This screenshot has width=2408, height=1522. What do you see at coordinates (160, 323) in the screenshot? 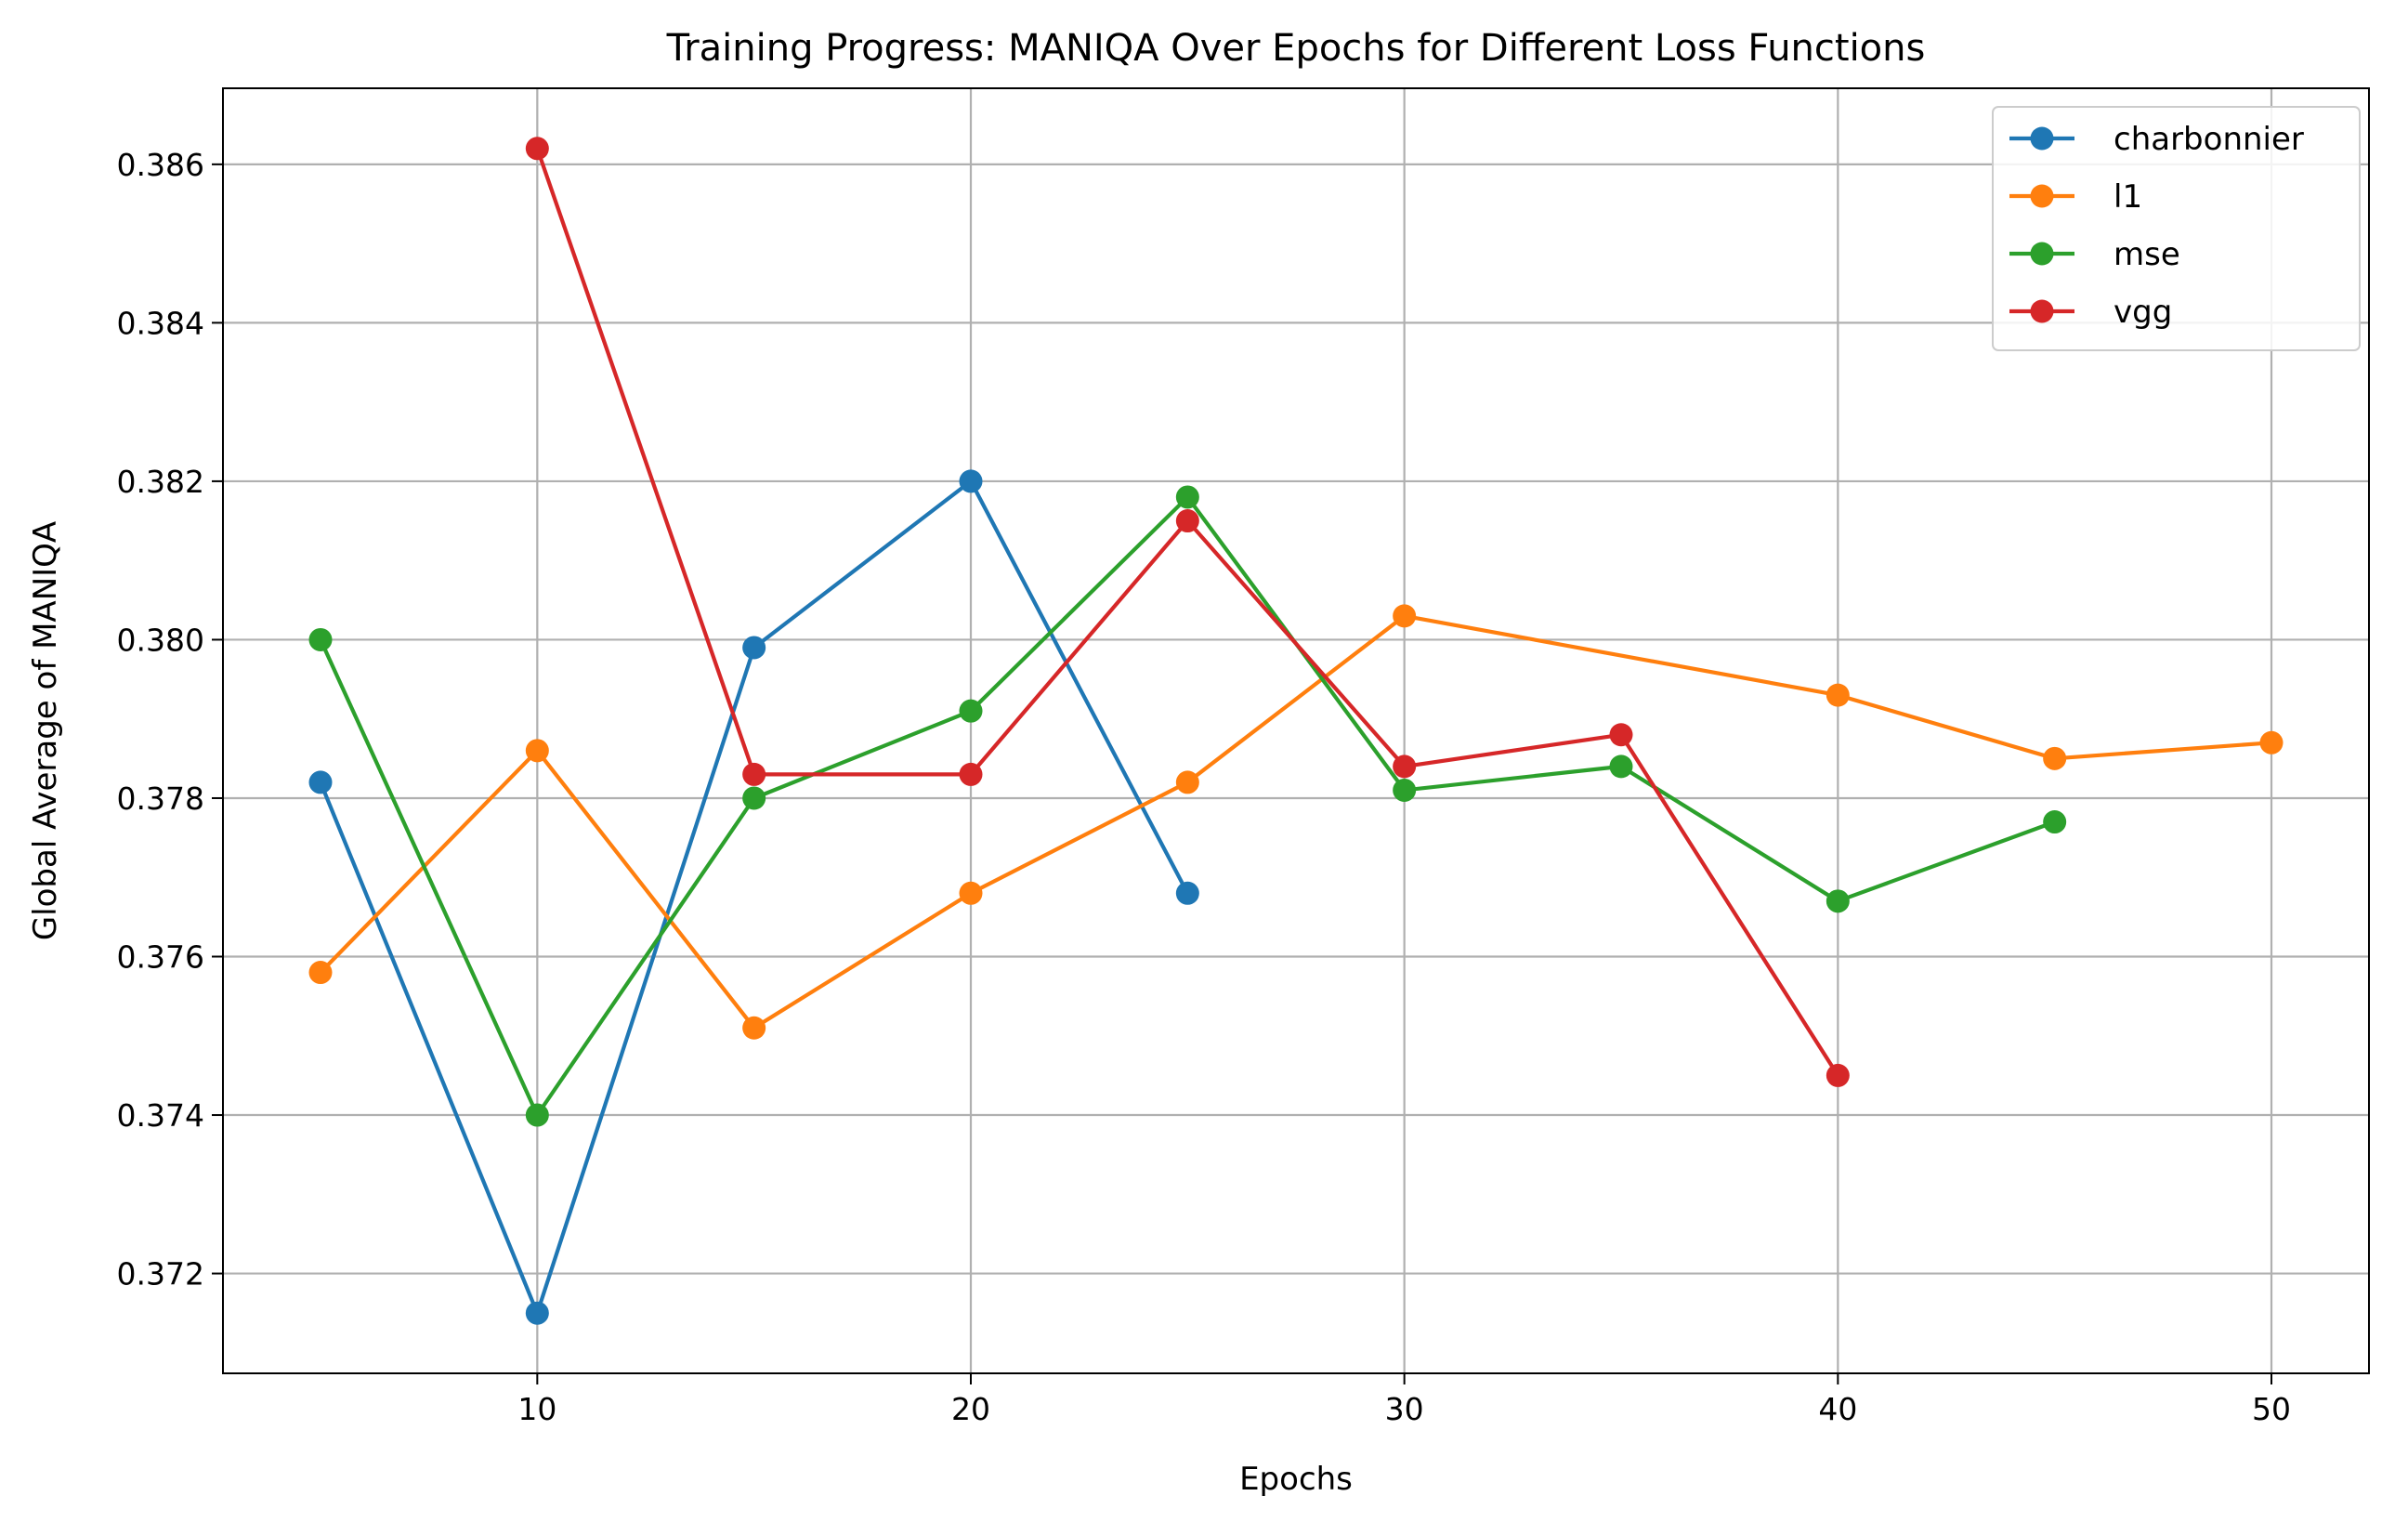
I see `y-tick-label: 0.384` at bounding box center [160, 323].